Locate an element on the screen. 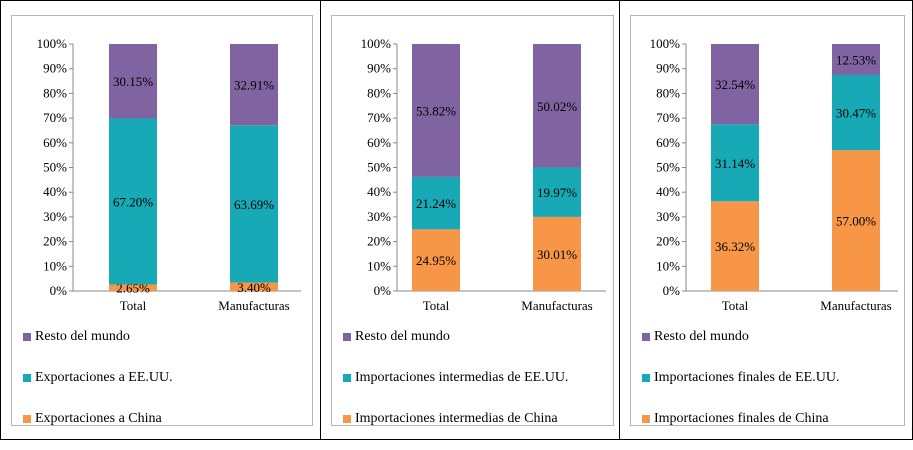  data-label: 2.65% is located at coordinates (133, 288).